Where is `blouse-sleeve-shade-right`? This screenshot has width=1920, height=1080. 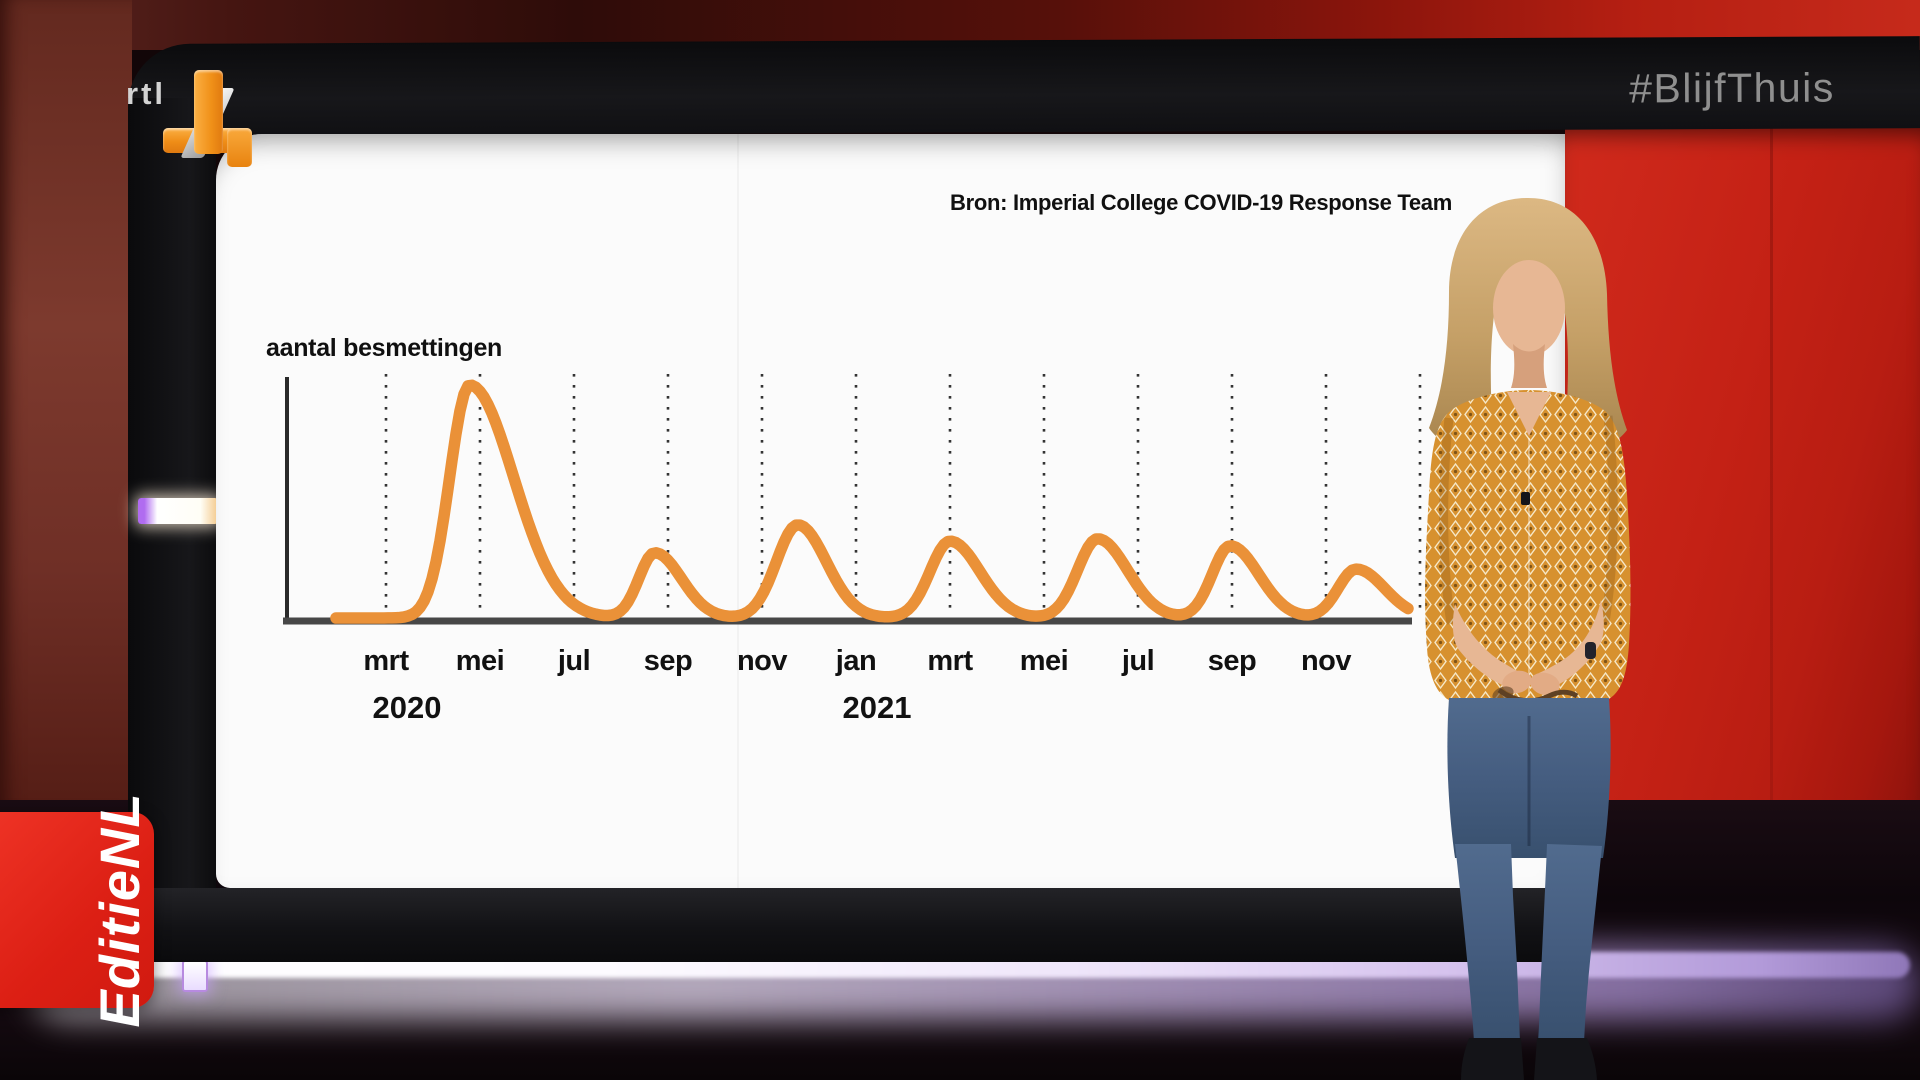
blouse-sleeve-shade-right is located at coordinates (1609, 519).